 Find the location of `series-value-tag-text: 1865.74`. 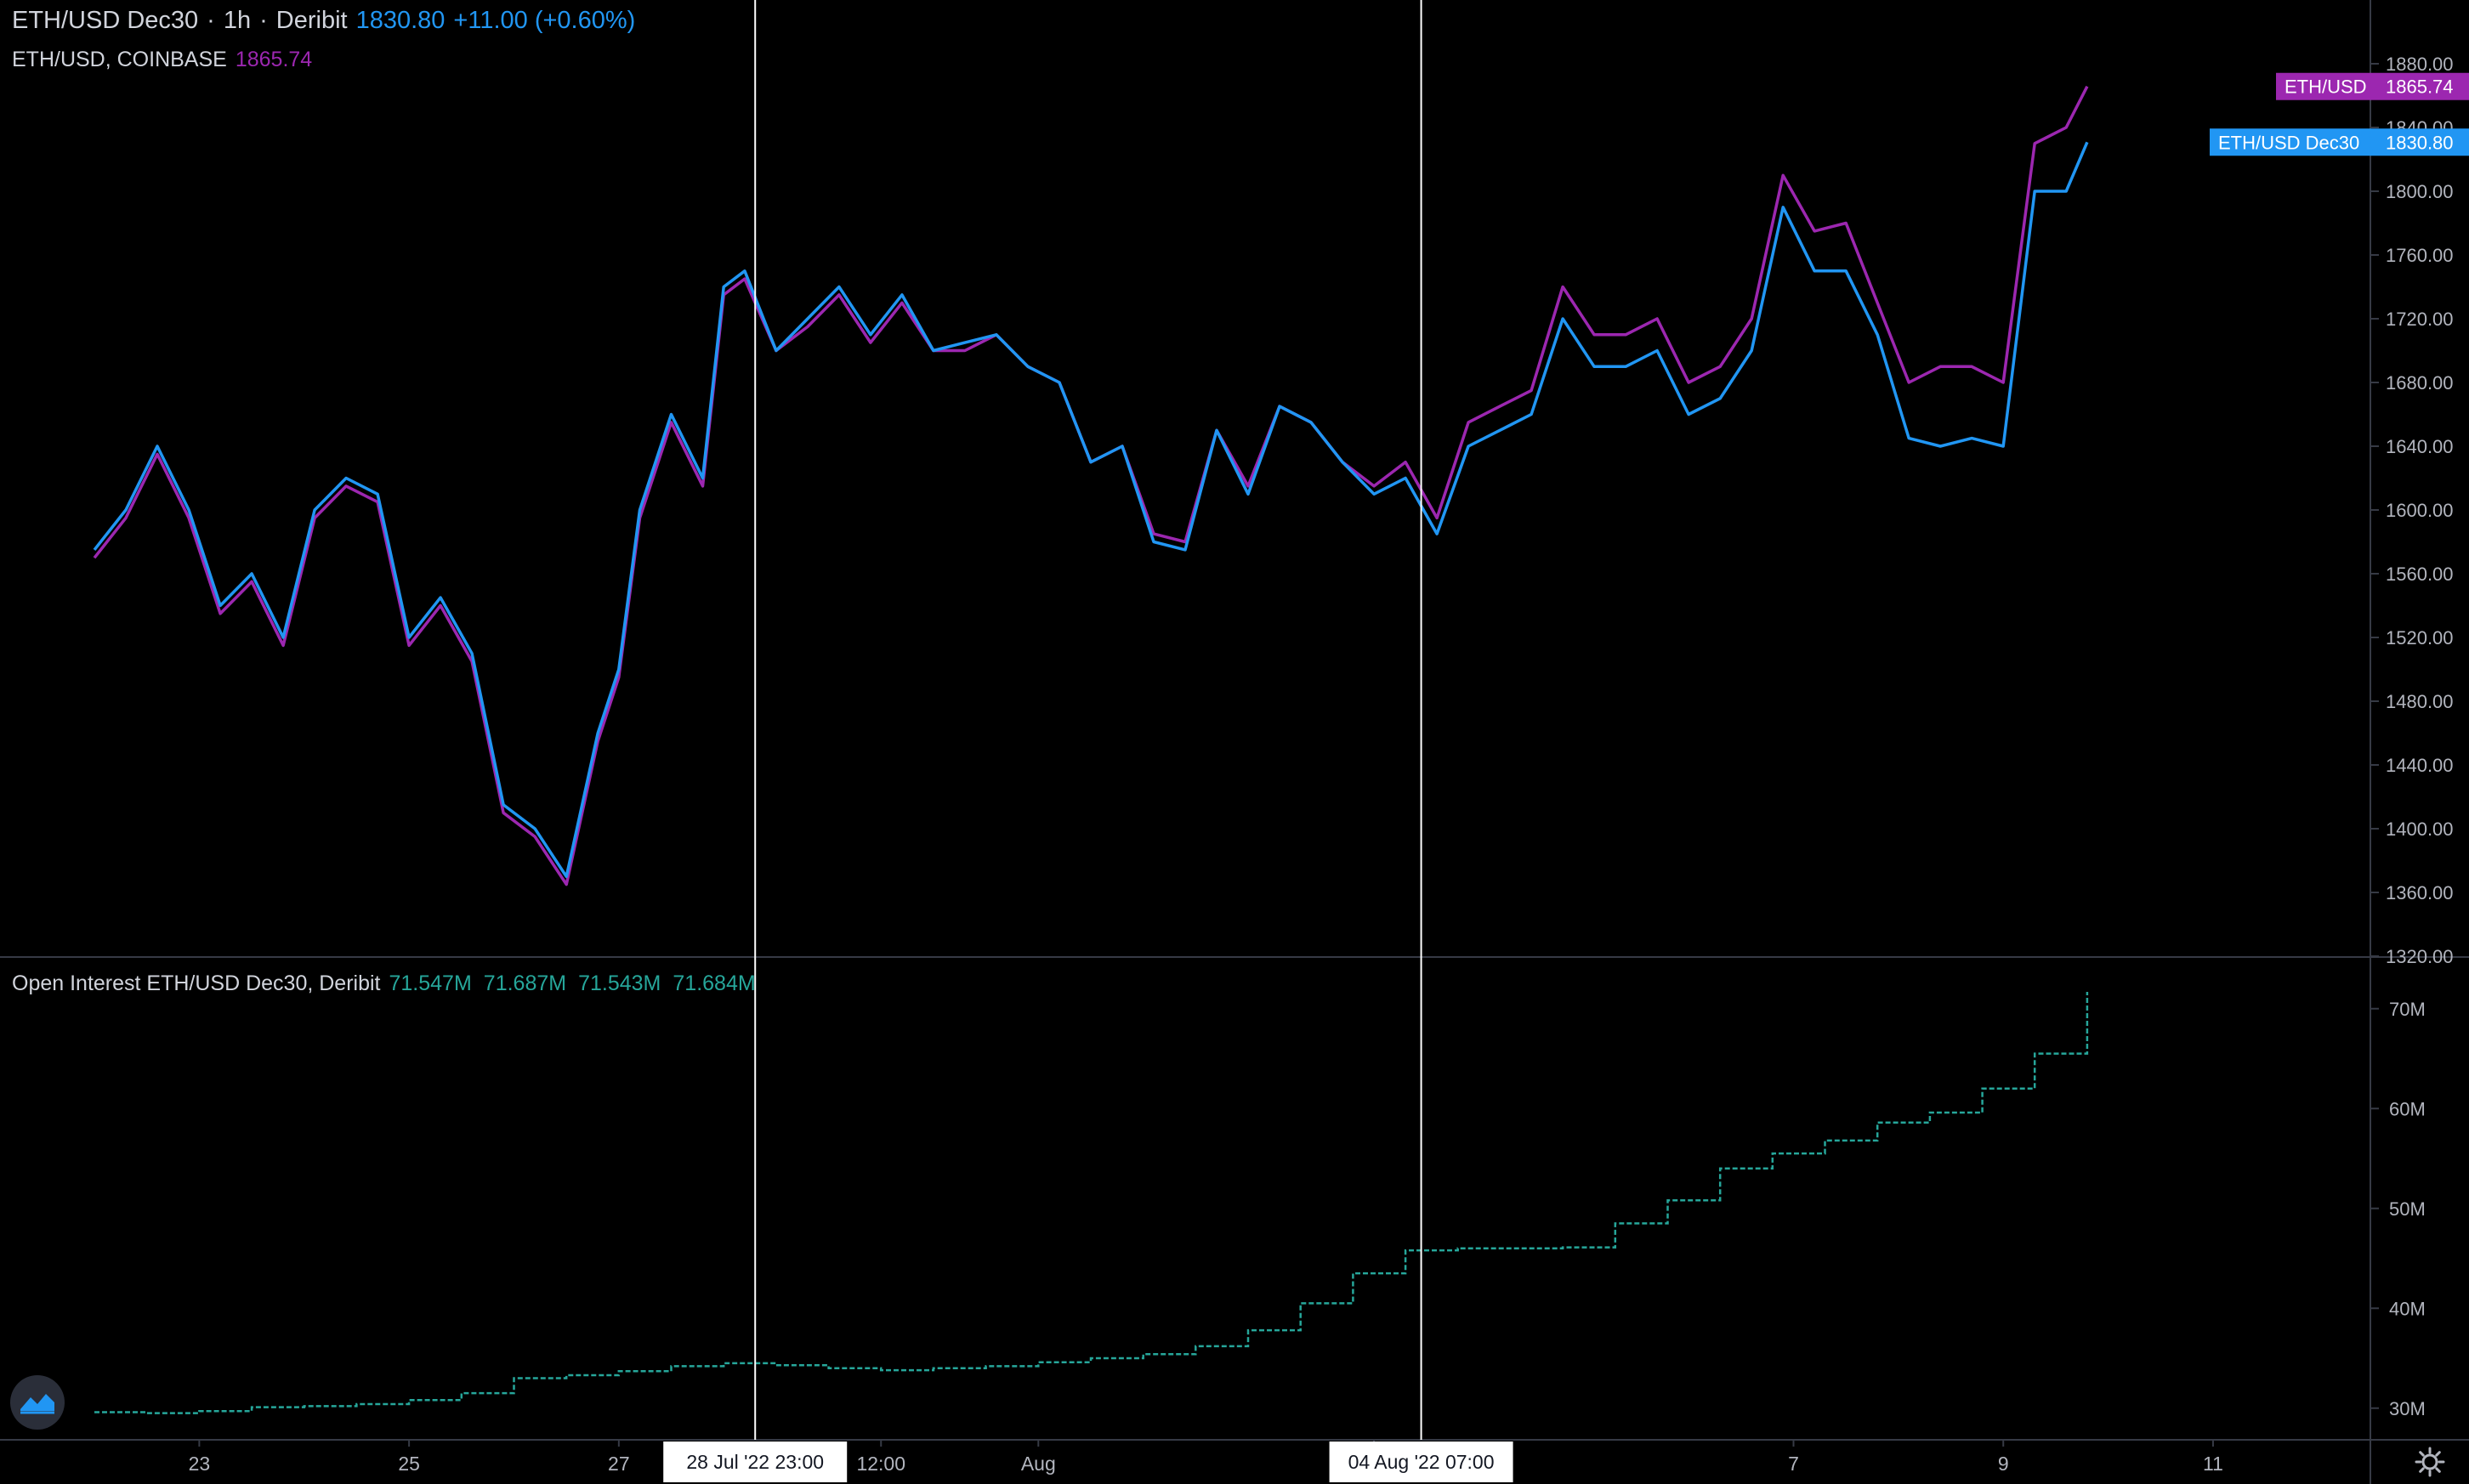

series-value-tag-text: 1865.74 is located at coordinates (2420, 87).